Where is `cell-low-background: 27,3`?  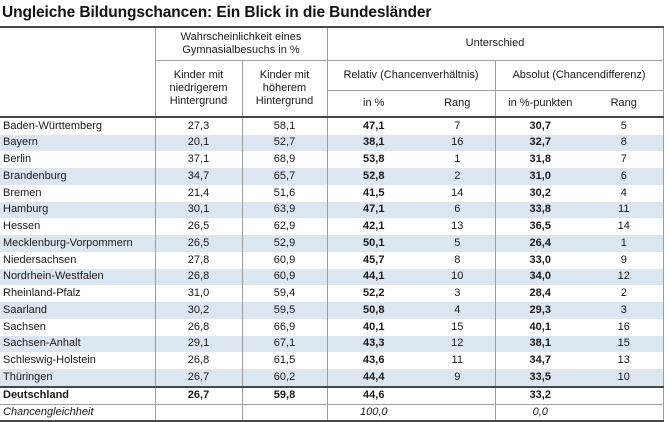 cell-low-background: 27,3 is located at coordinates (198, 125).